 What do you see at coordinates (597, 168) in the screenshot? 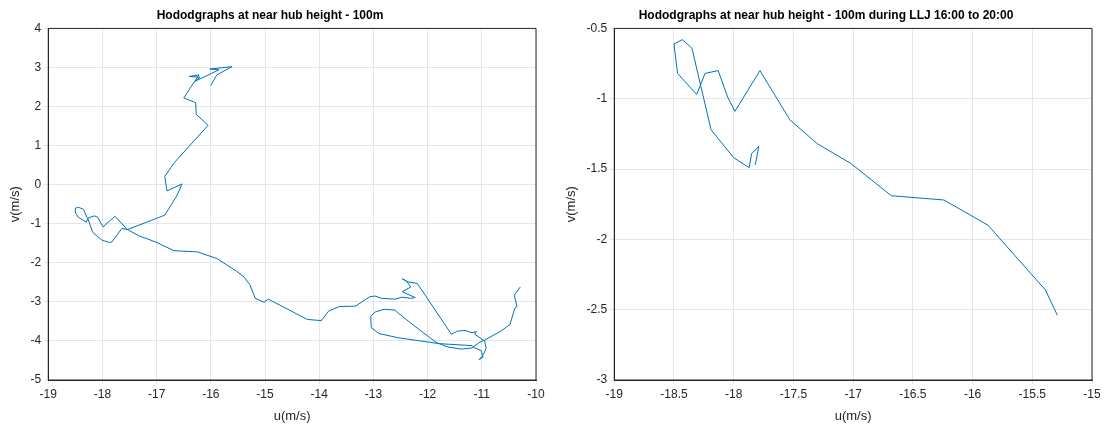
I see `y-tick-label: -1.5` at bounding box center [597, 168].